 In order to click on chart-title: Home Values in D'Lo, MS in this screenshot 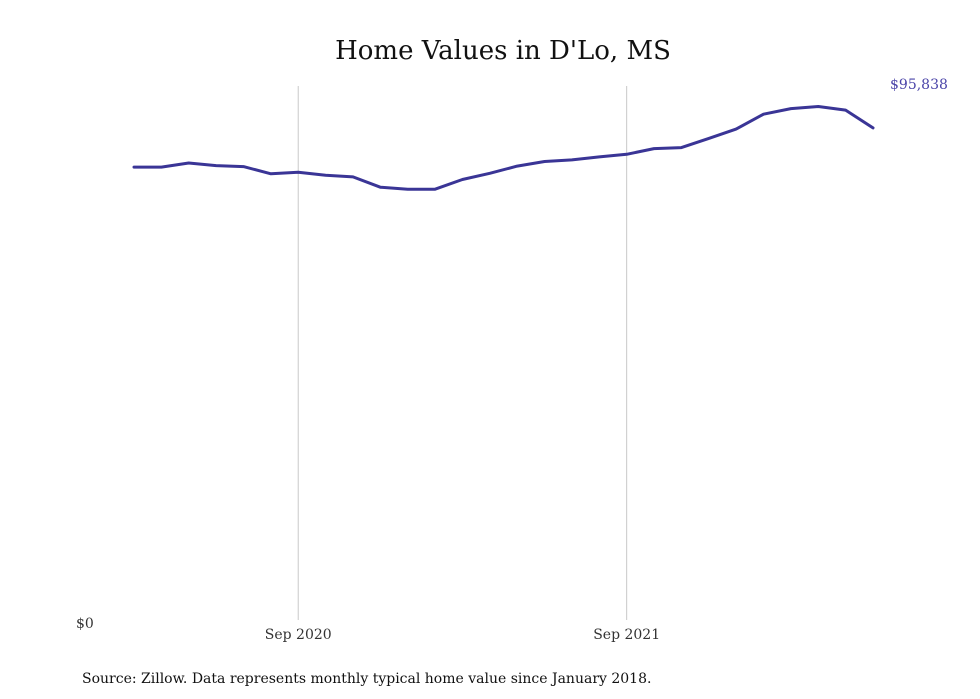, I will do `click(503, 51)`.